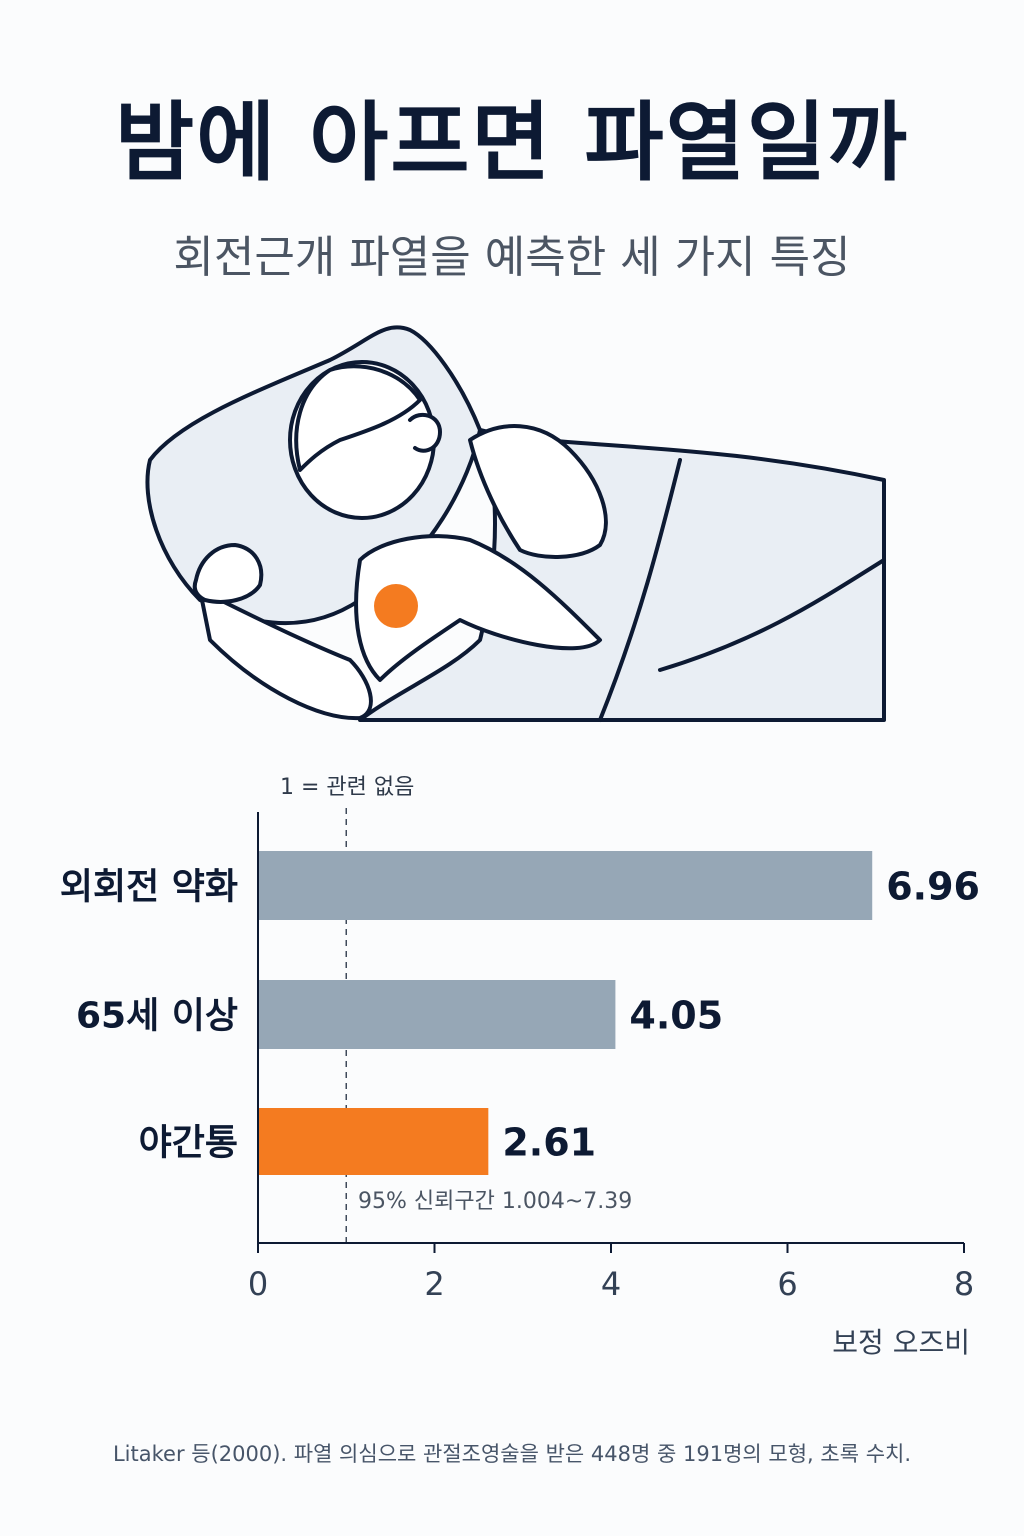  What do you see at coordinates (964, 1284) in the screenshot?
I see `x-tick-label: 8` at bounding box center [964, 1284].